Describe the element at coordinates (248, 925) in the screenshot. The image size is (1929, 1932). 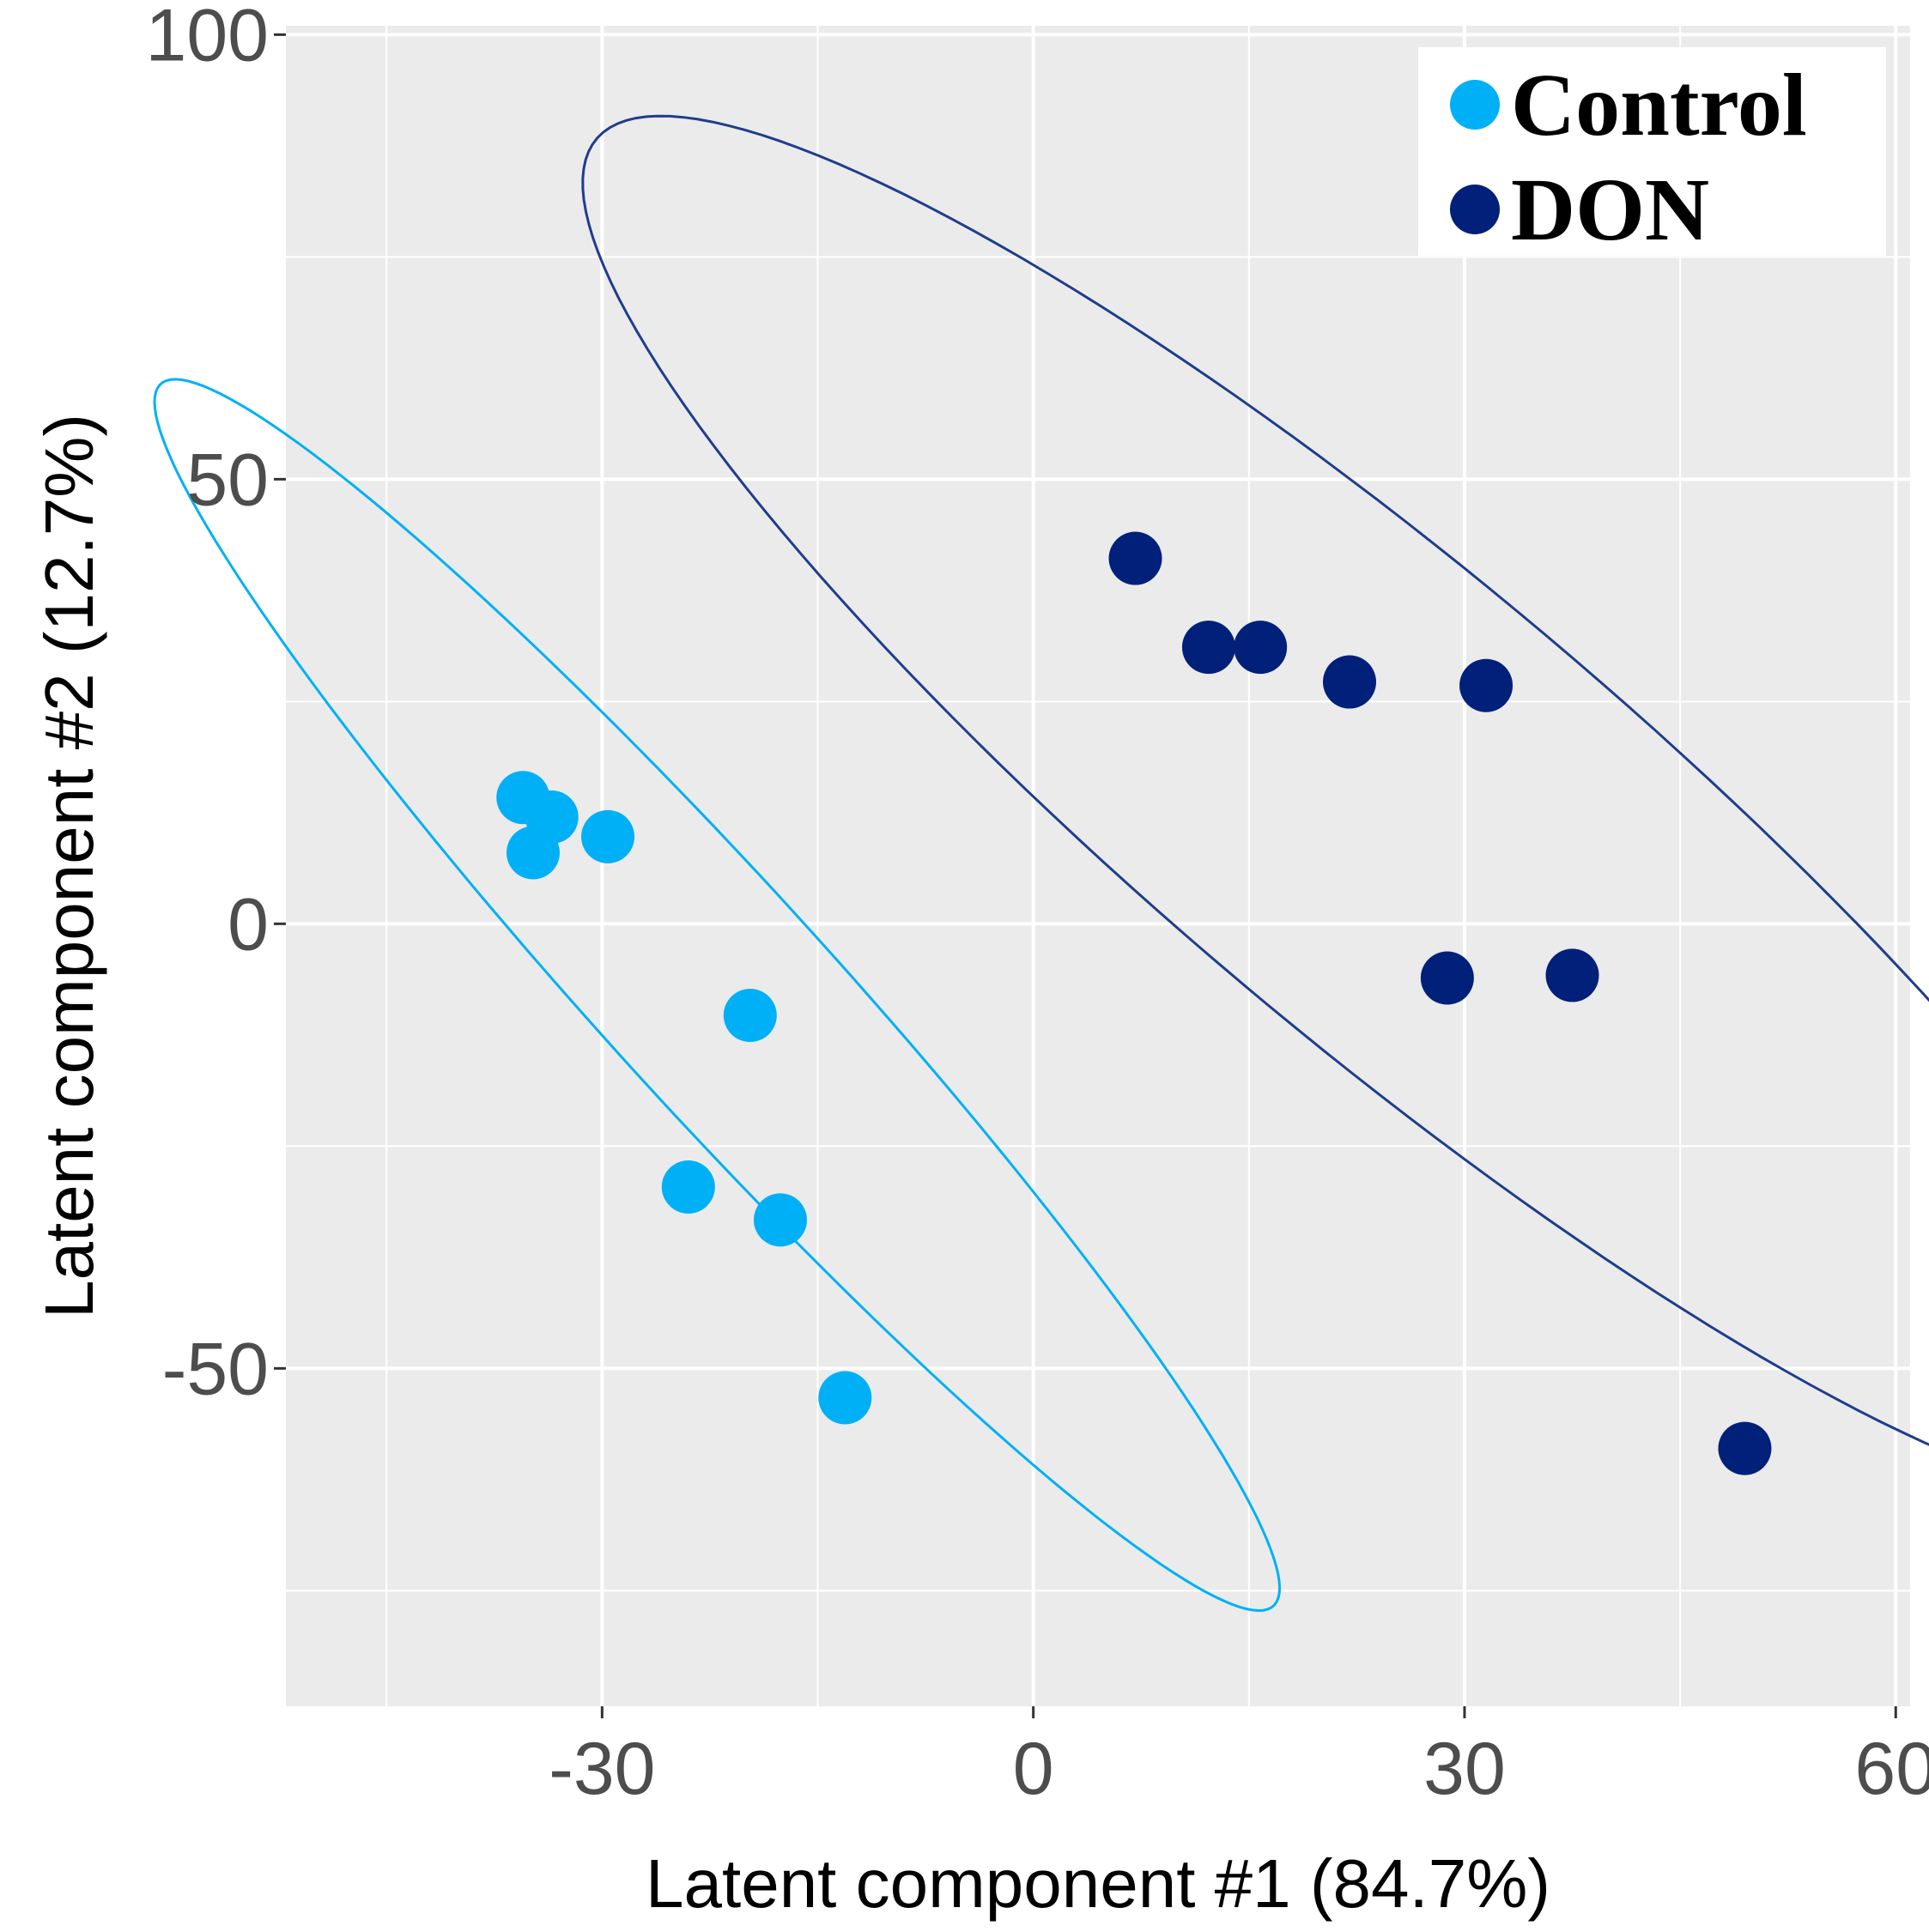
I see `y-tick-label: 0` at that location.